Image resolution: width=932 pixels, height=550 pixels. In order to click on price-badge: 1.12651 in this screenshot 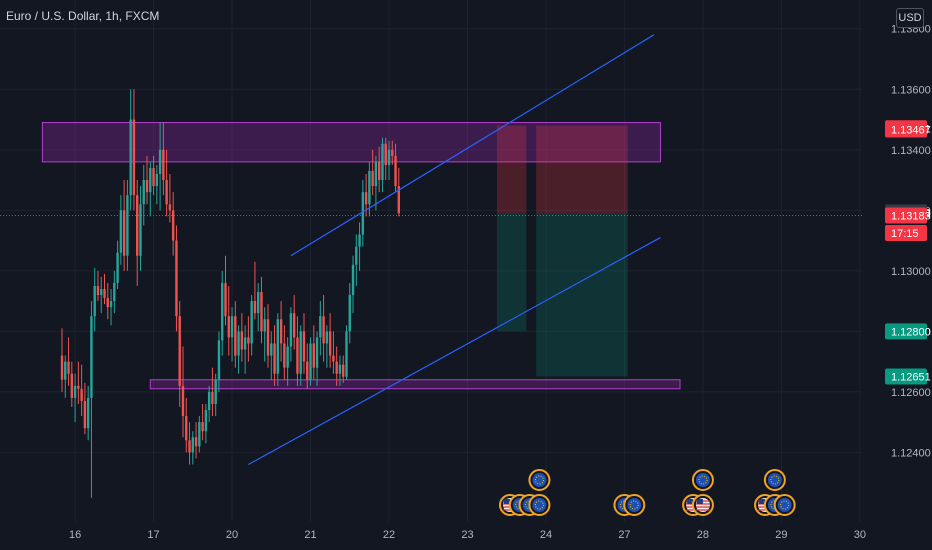, I will do `click(908, 376)`.